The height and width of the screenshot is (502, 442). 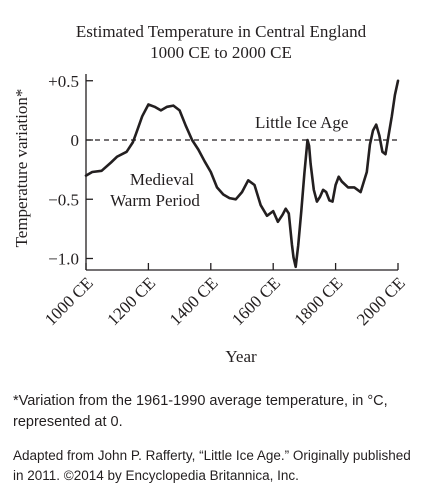 What do you see at coordinates (221, 52) in the screenshot?
I see `chart-subtitle: 1000 CE to 2000 CE` at bounding box center [221, 52].